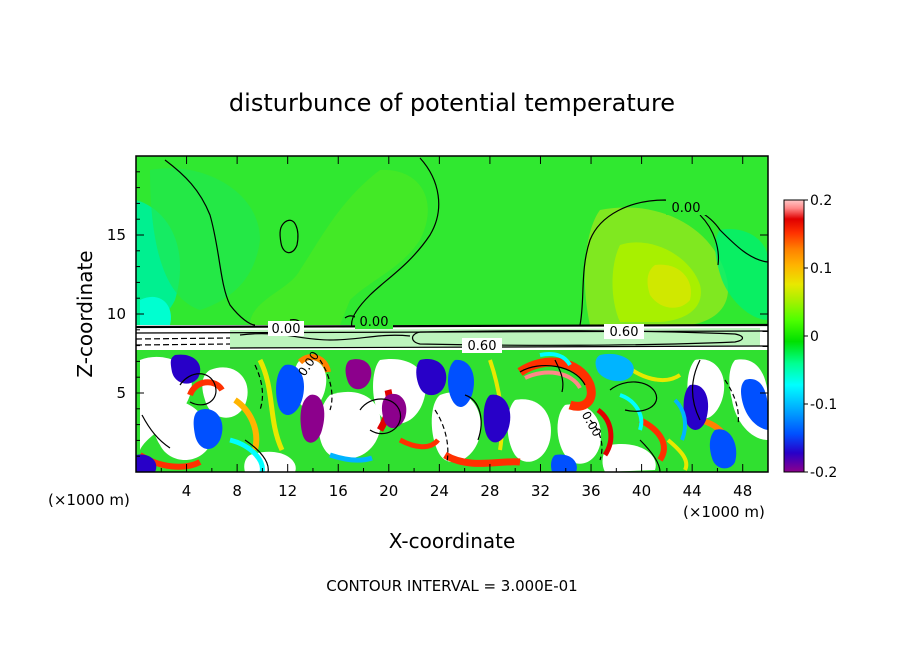 This screenshot has width=904, height=654. I want to click on y-tick-label: 10, so click(116, 314).